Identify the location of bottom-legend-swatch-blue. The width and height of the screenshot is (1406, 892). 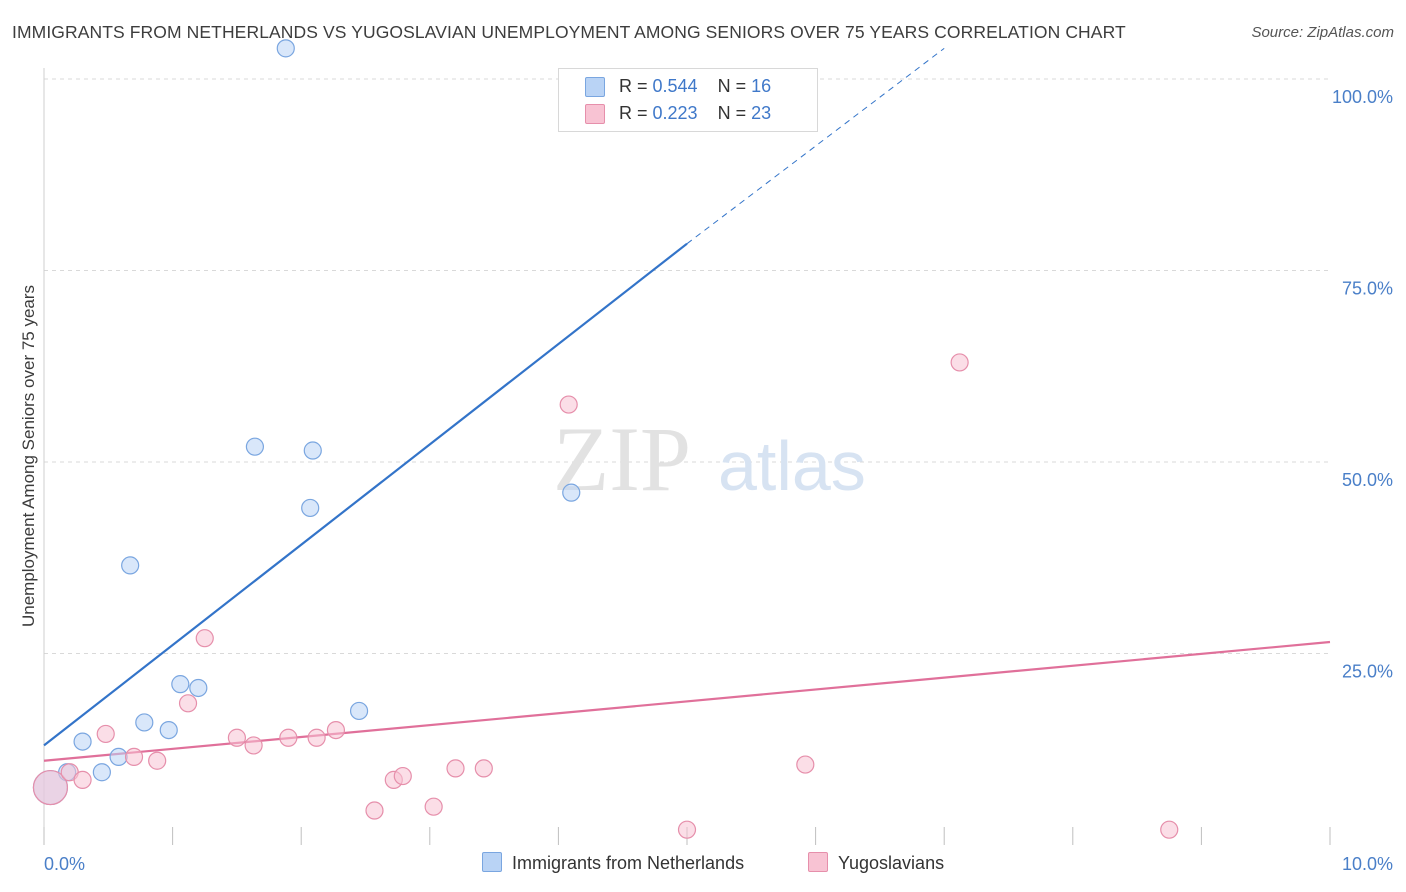
(492, 862).